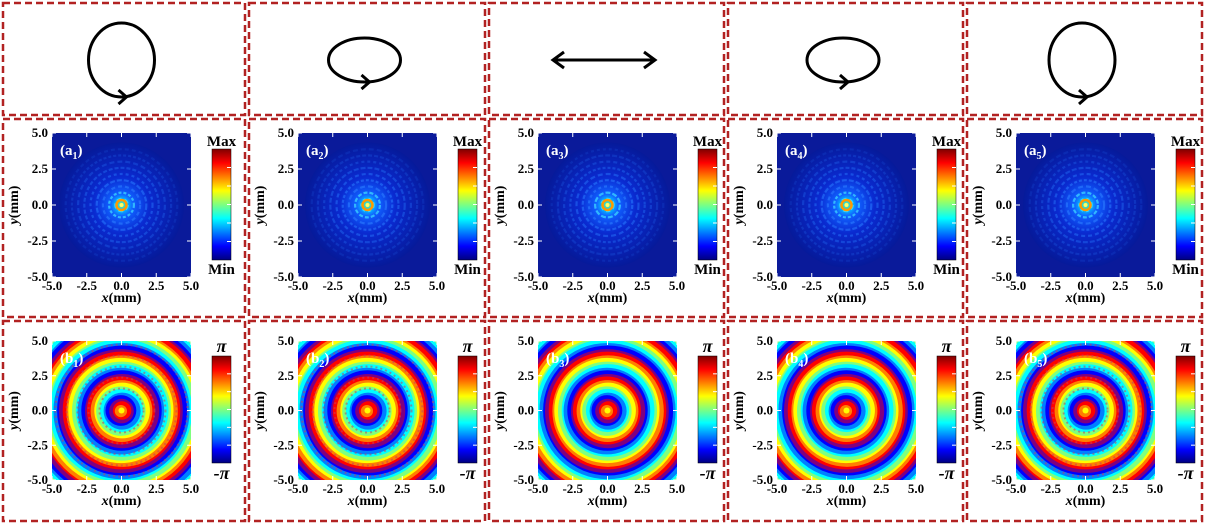  Describe the element at coordinates (800, 364) in the screenshot. I see `panel-label-sub: 4` at that location.